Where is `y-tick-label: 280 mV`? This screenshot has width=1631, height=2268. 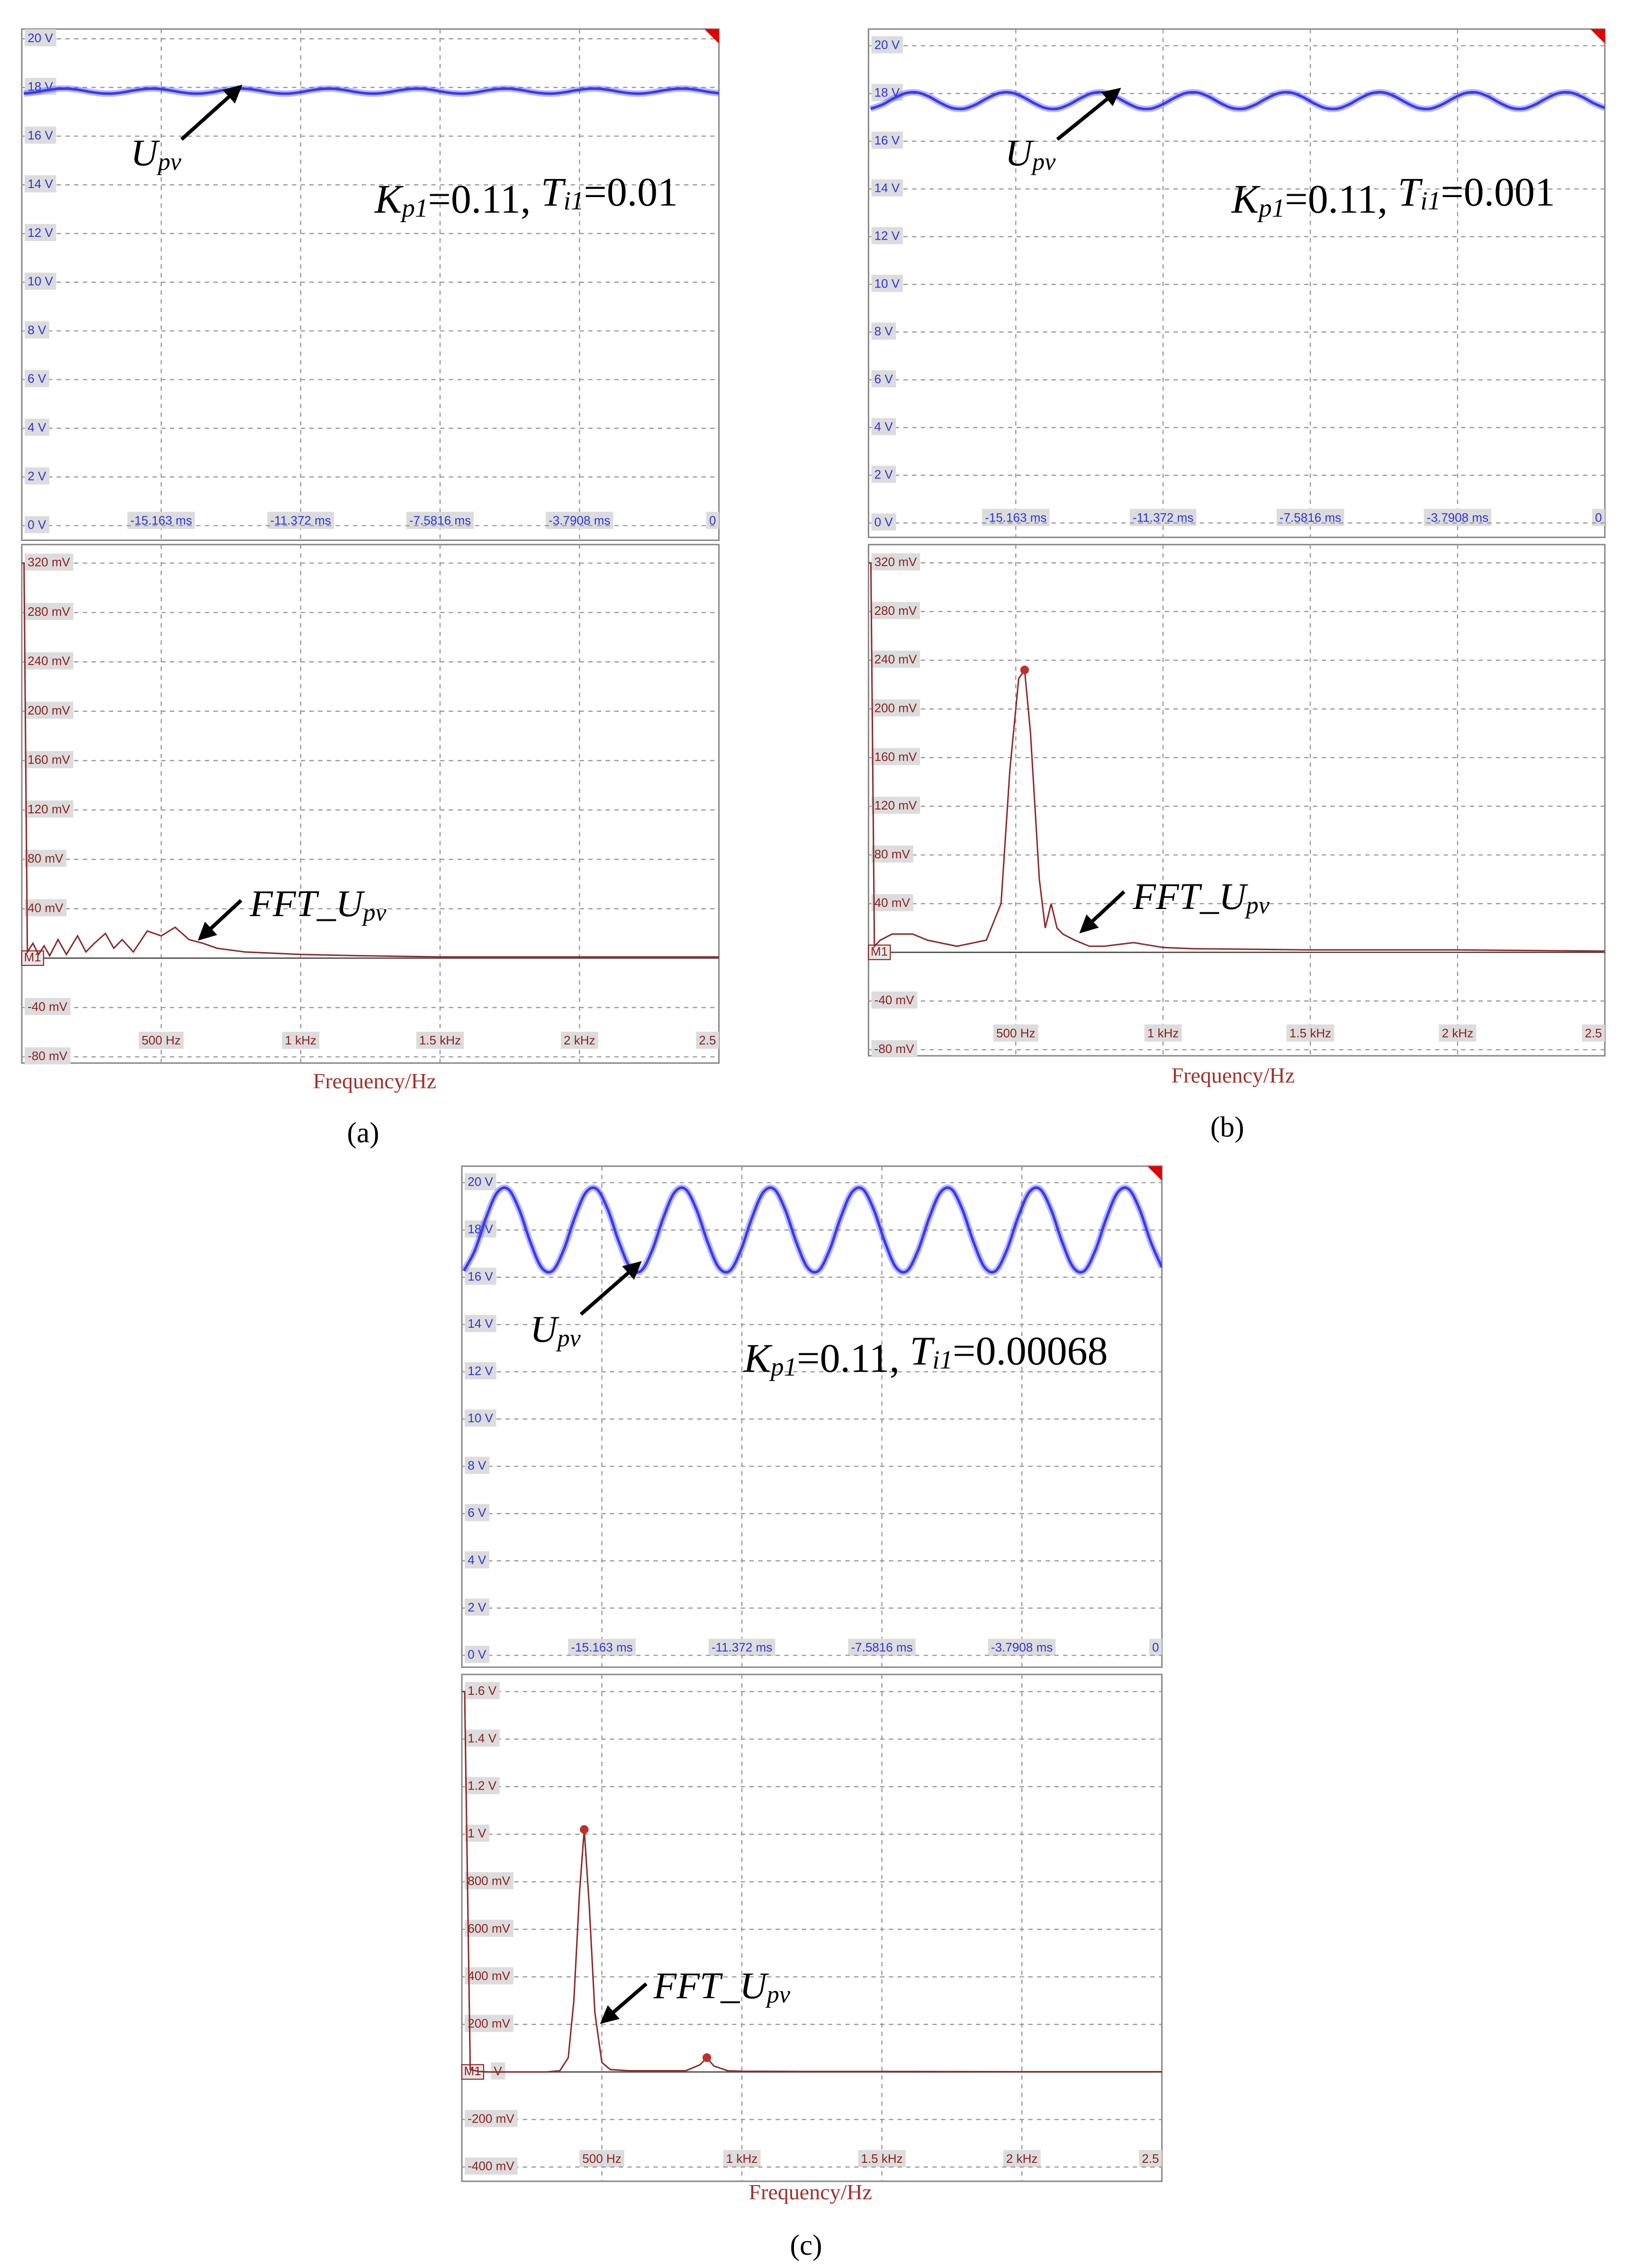
y-tick-label: 280 mV is located at coordinates (895, 610).